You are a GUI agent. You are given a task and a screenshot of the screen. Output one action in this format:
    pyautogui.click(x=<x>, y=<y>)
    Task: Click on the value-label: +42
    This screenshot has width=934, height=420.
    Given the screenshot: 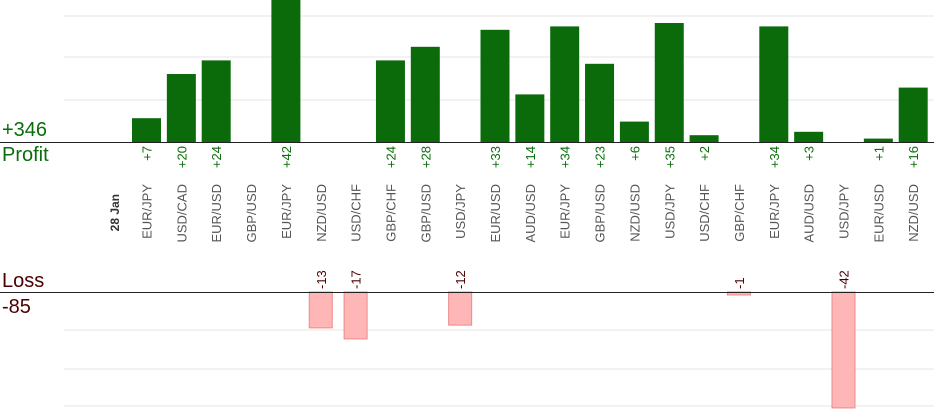 What is the action you would take?
    pyautogui.click(x=286, y=157)
    